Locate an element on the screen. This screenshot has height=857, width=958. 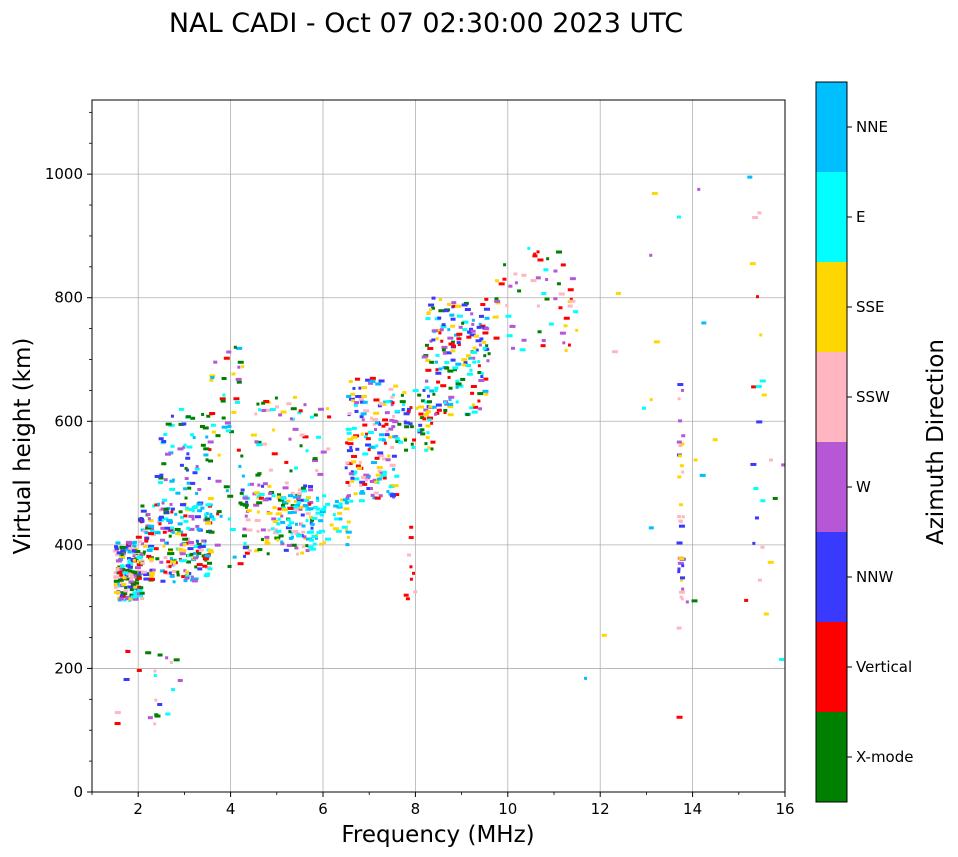
x-tick-label: 12 is located at coordinates (600, 809).